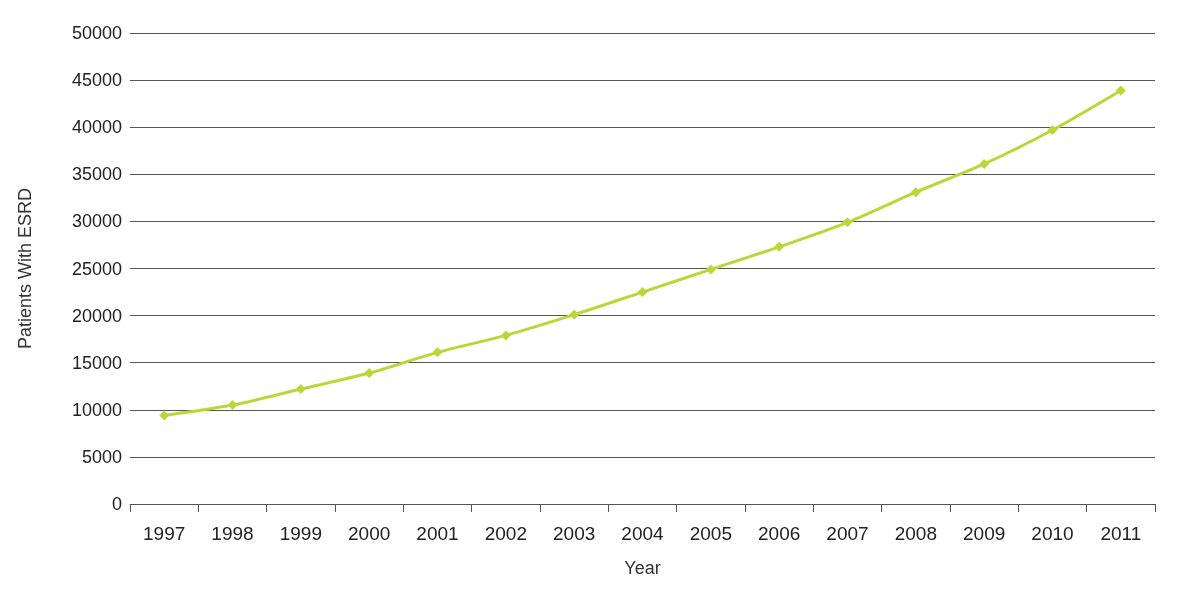 The width and height of the screenshot is (1185, 597). What do you see at coordinates (437, 533) in the screenshot?
I see `x-tick-label: 2001` at bounding box center [437, 533].